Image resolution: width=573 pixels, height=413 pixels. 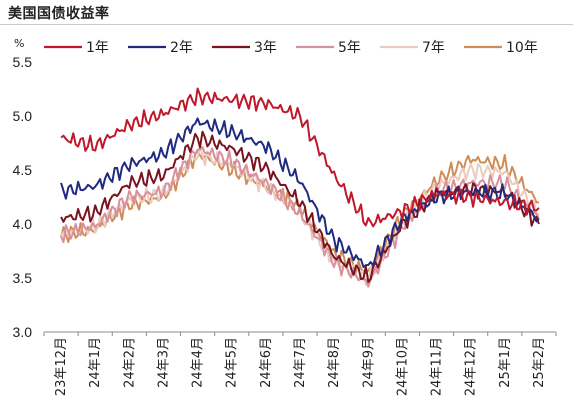 I want to click on legend-label: 1年, so click(x=97, y=48).